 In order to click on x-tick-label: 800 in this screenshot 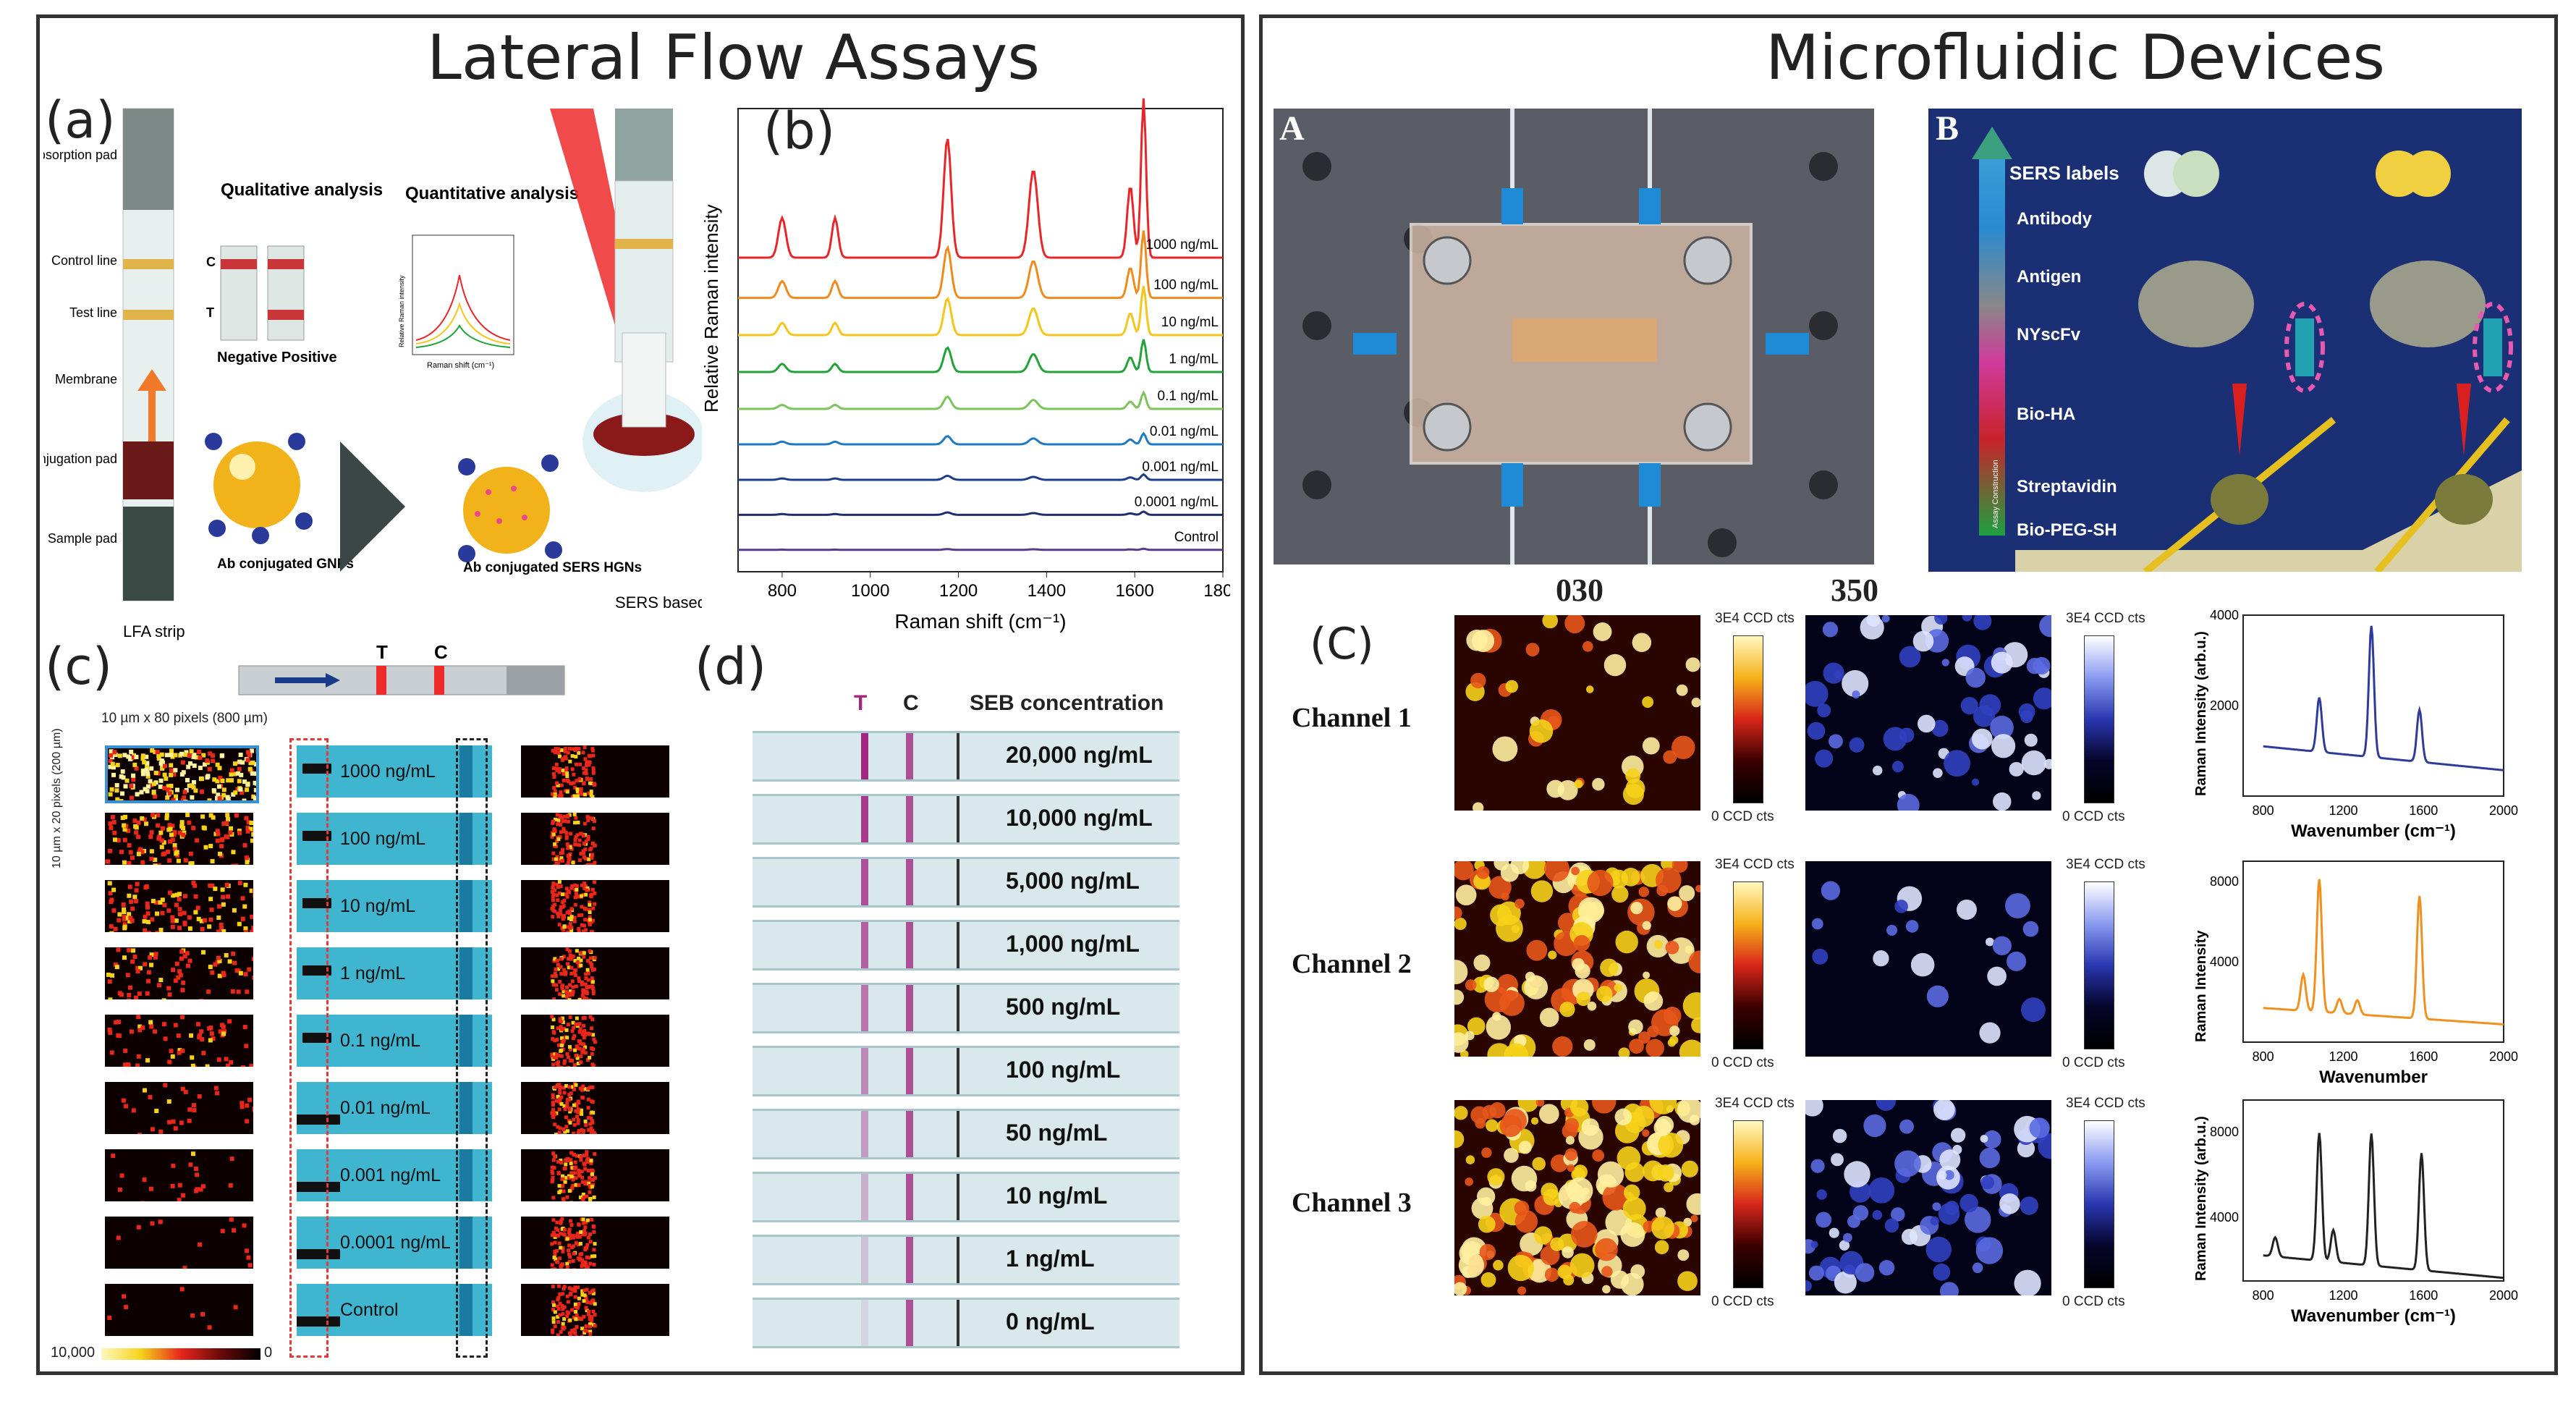, I will do `click(2263, 1295)`.